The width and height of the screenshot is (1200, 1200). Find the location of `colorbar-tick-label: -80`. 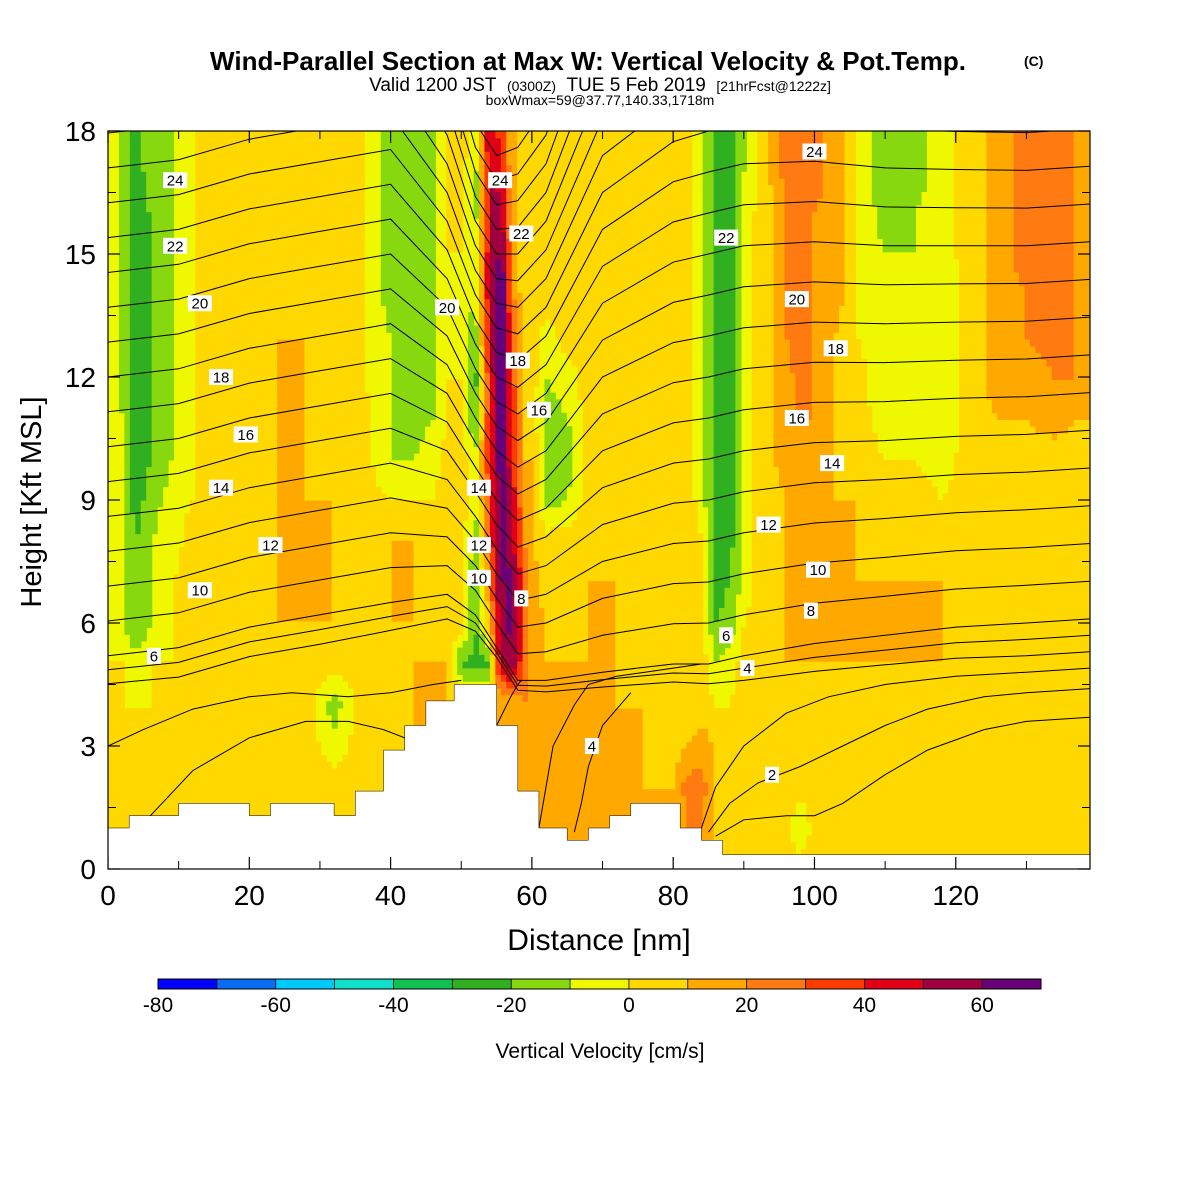

colorbar-tick-label: -80 is located at coordinates (158, 1005).